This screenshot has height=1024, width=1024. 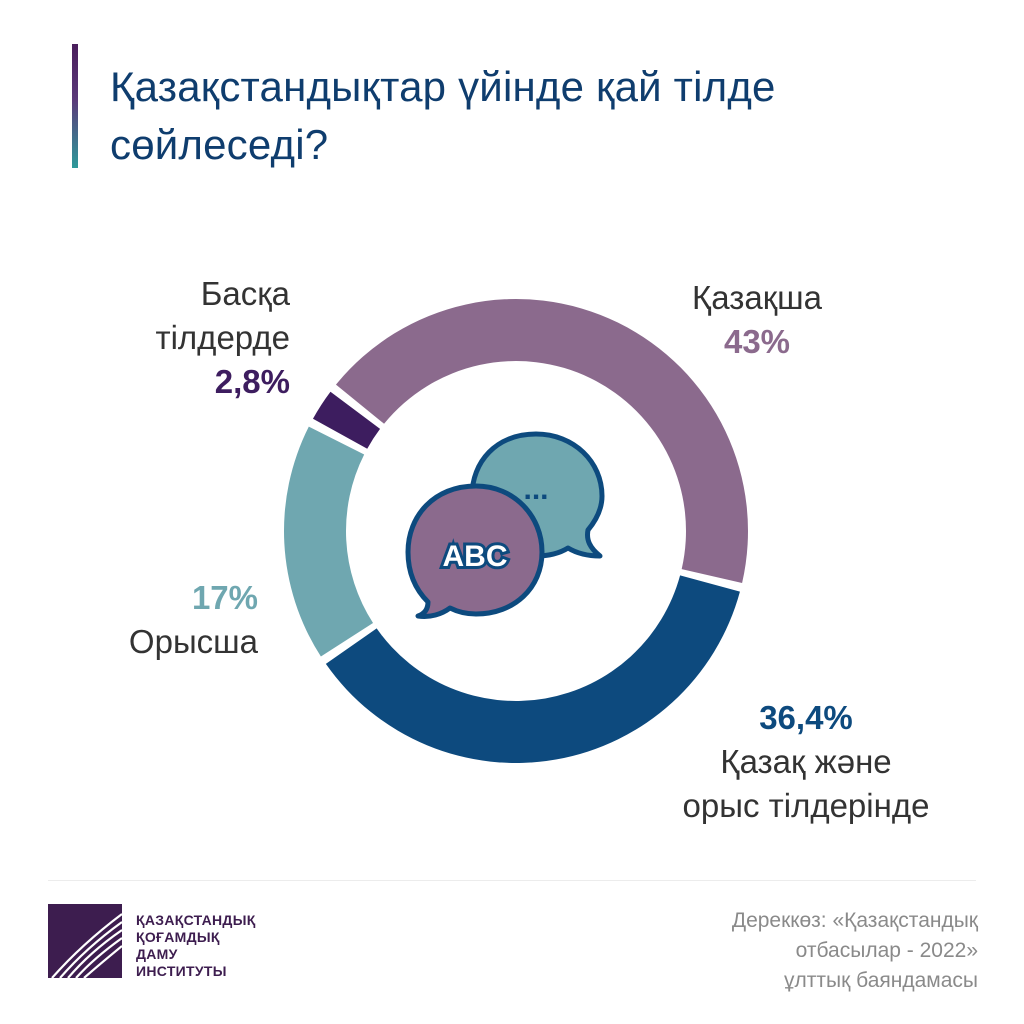 What do you see at coordinates (181, 971) in the screenshot?
I see `institute-name-line4: ИНСТИТУТЫ` at bounding box center [181, 971].